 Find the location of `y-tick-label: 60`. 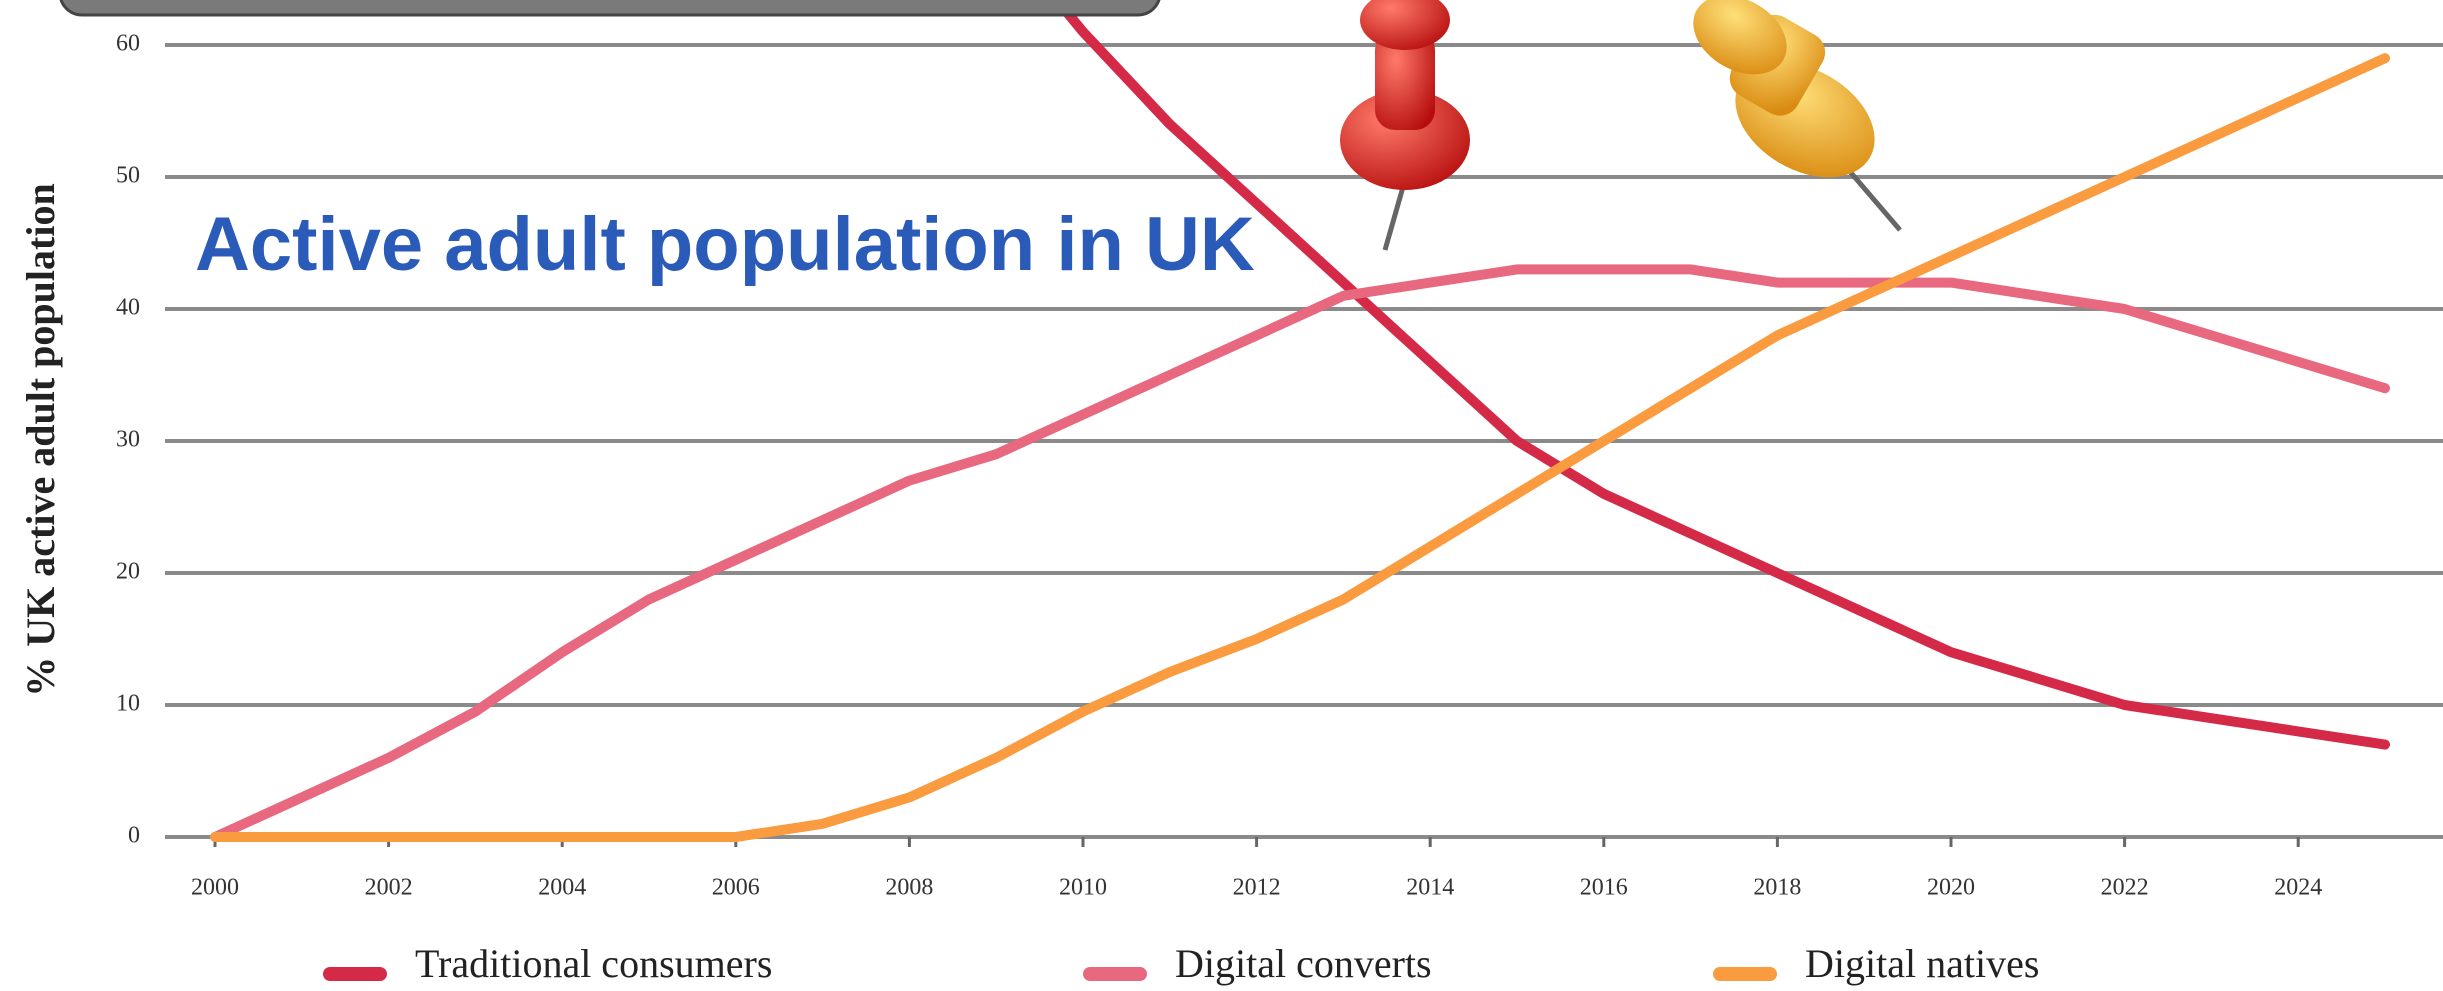

y-tick-label: 60 is located at coordinates (128, 44).